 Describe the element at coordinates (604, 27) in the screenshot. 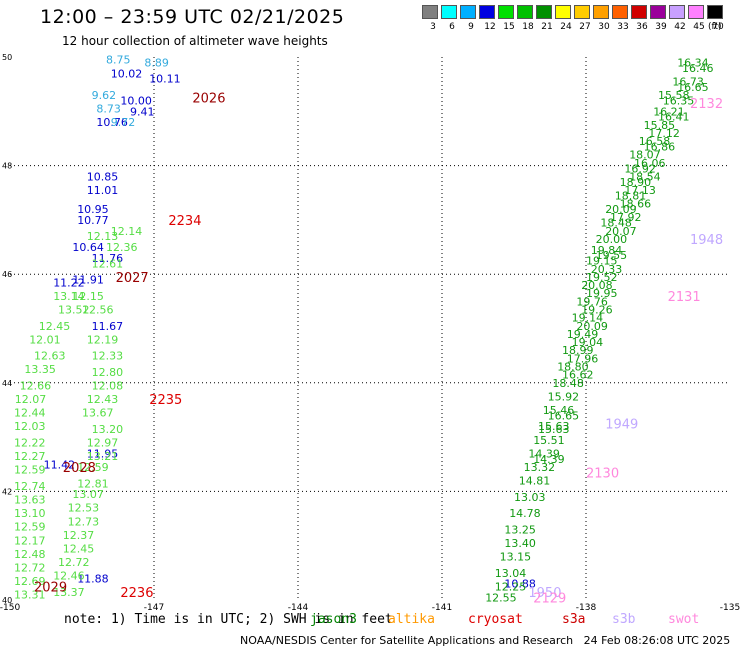

I see `colorbar-label: 30` at that location.